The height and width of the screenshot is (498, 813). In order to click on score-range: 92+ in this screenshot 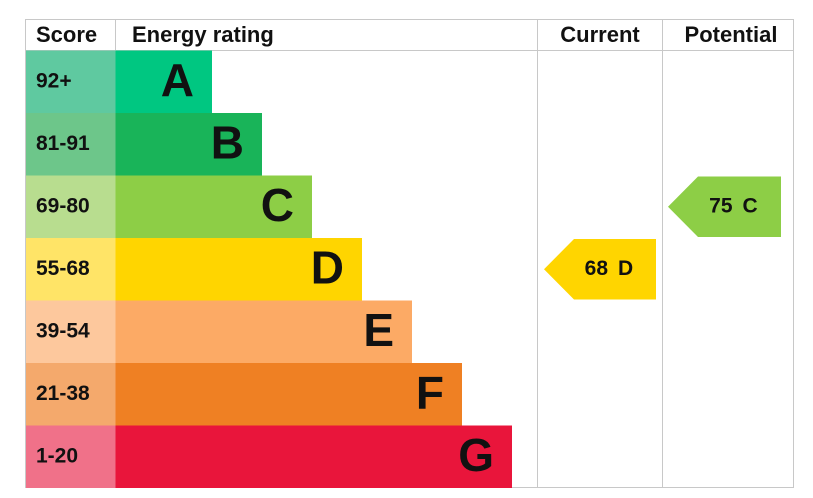, I will do `click(54, 80)`.